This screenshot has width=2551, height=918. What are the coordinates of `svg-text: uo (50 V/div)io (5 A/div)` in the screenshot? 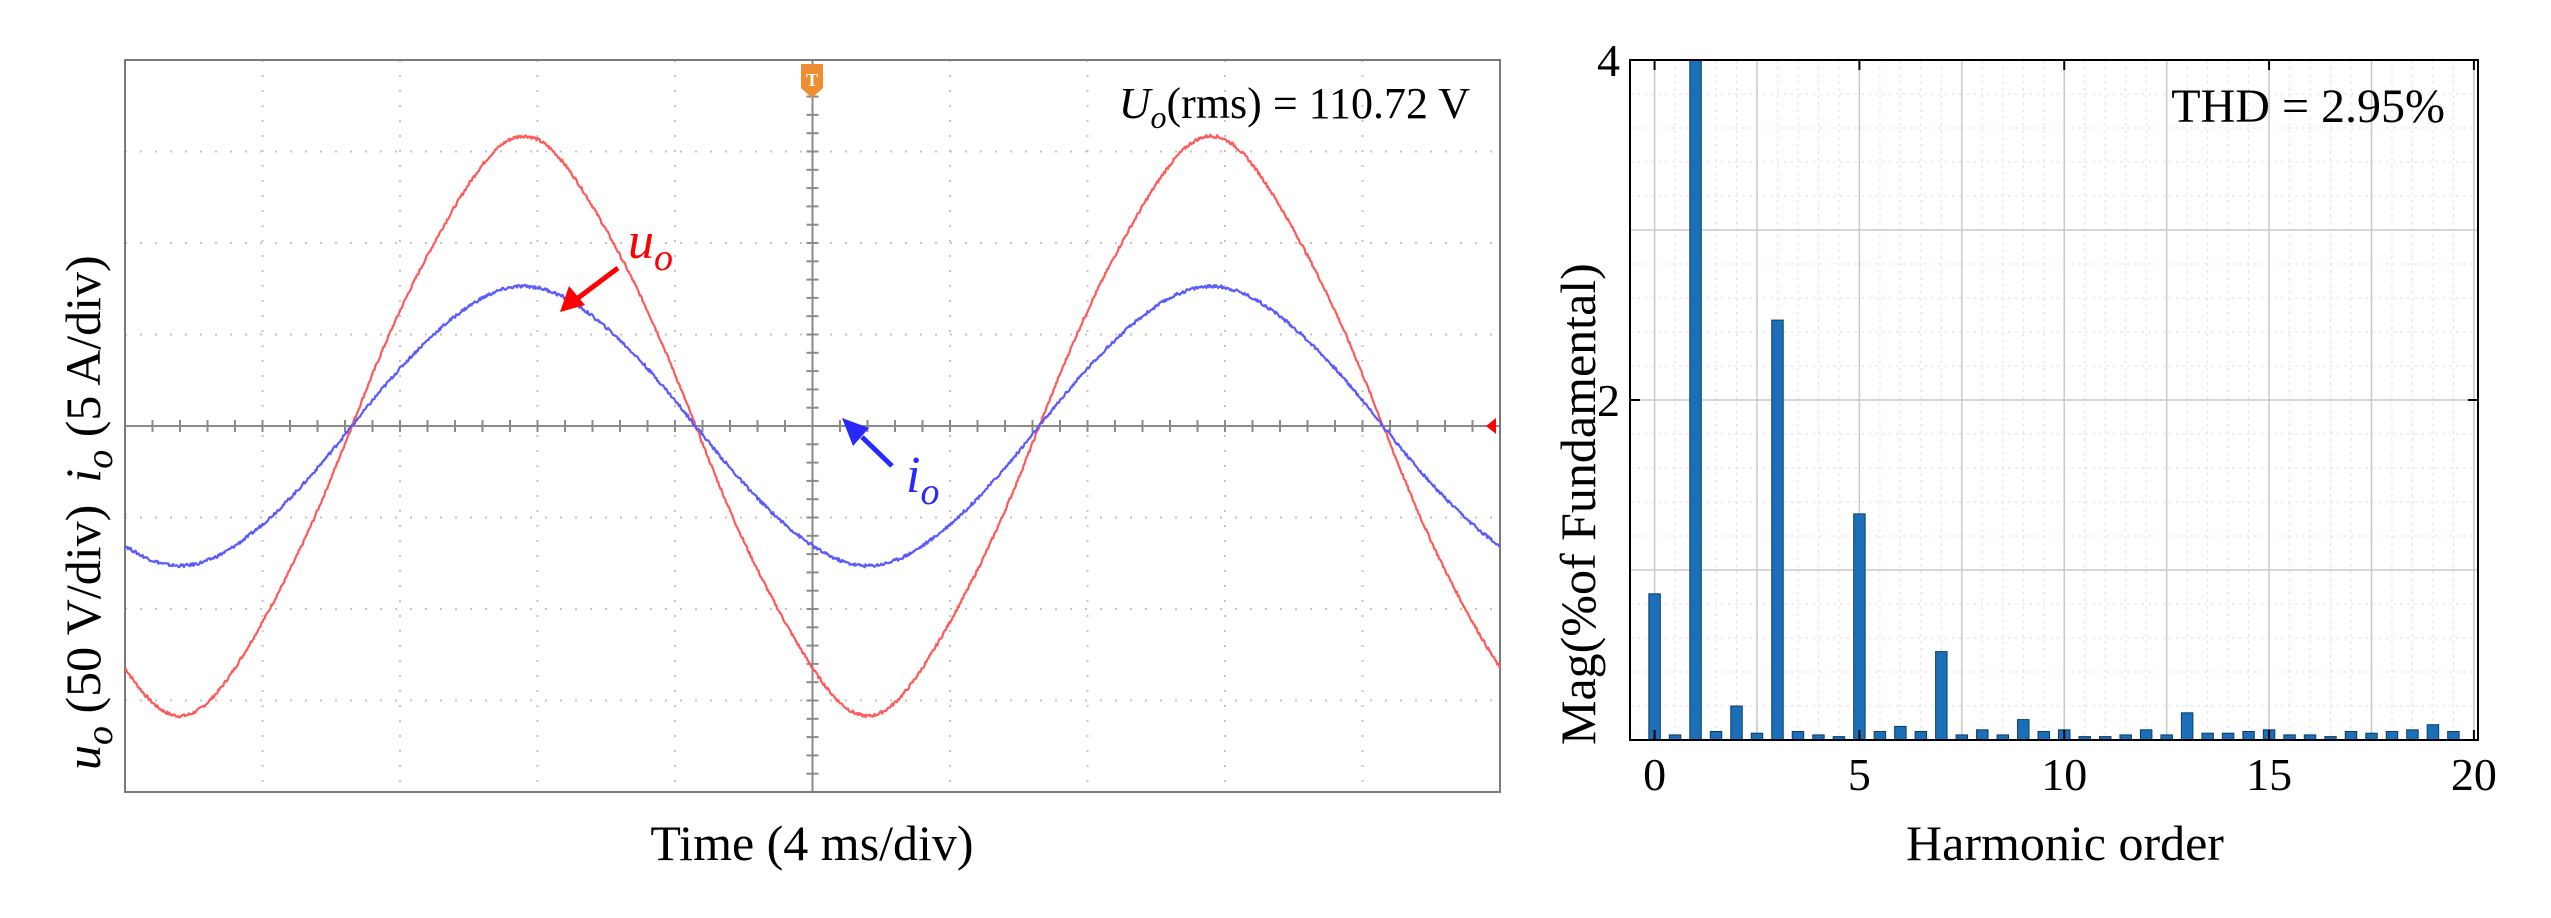 It's located at (88, 512).